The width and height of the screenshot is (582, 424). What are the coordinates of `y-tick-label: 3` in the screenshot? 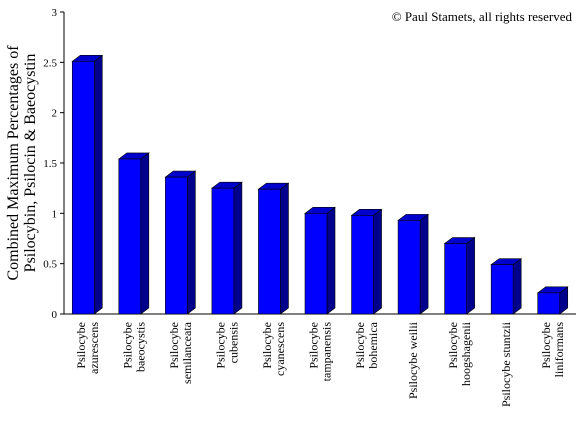 It's located at (55, 13).